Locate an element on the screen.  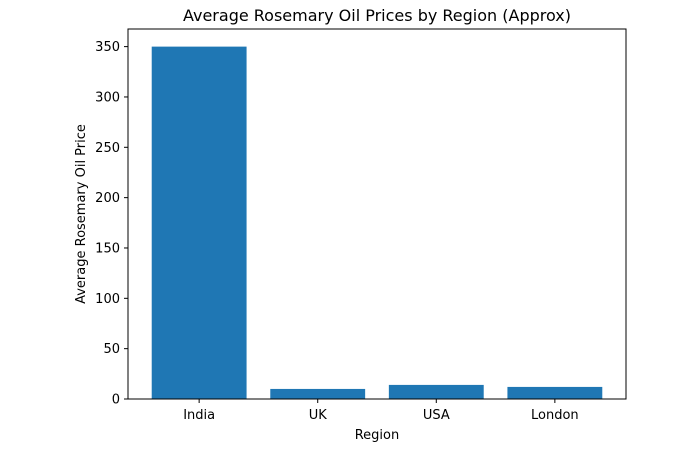
bar-india is located at coordinates (199, 222).